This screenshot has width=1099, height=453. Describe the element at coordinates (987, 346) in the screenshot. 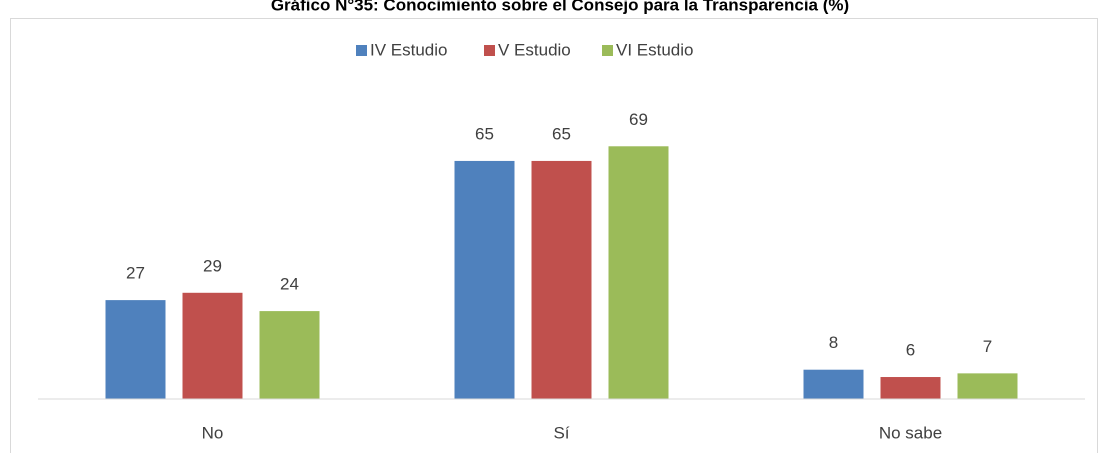

I see `data-label: 7` at that location.